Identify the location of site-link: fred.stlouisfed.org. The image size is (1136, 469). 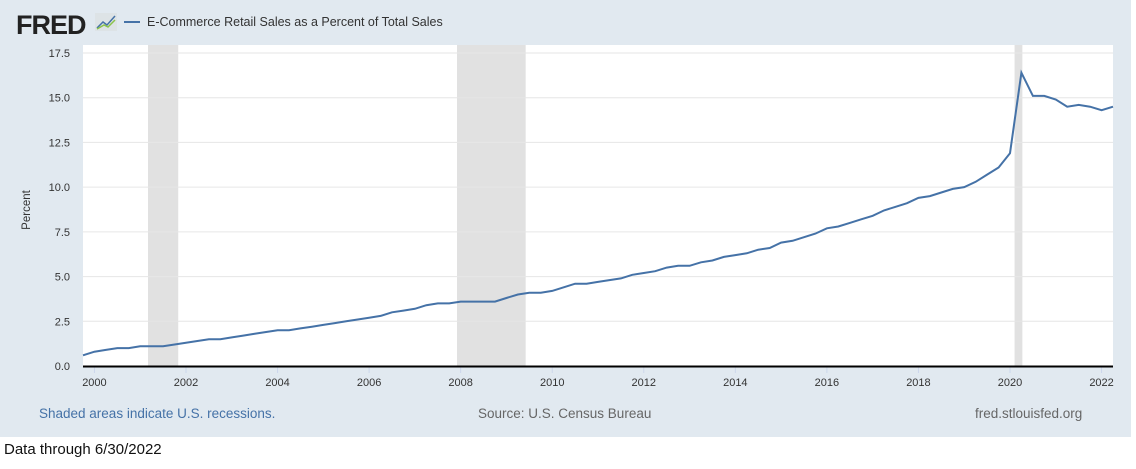
(1029, 413).